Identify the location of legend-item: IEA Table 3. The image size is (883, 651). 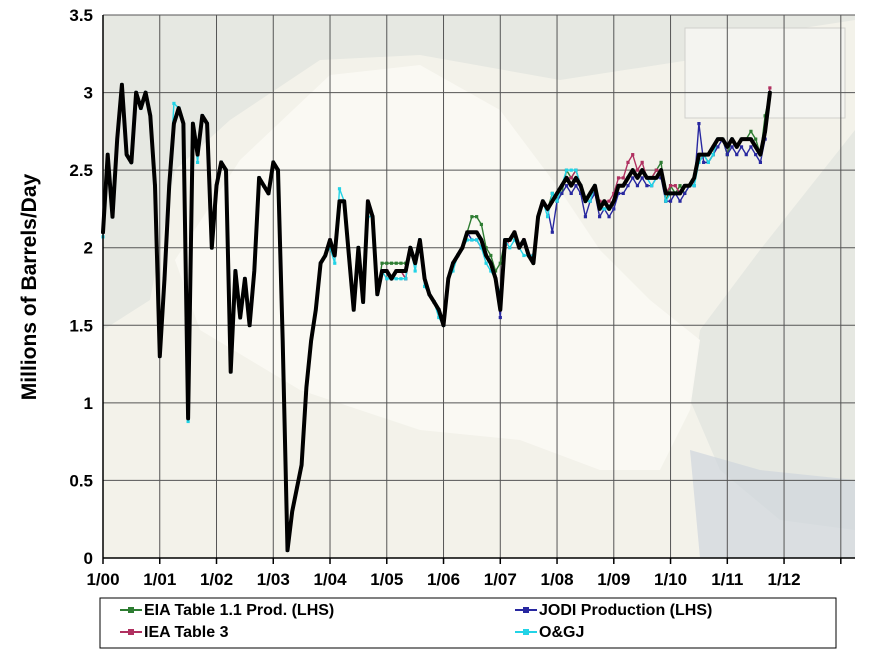
(174, 632).